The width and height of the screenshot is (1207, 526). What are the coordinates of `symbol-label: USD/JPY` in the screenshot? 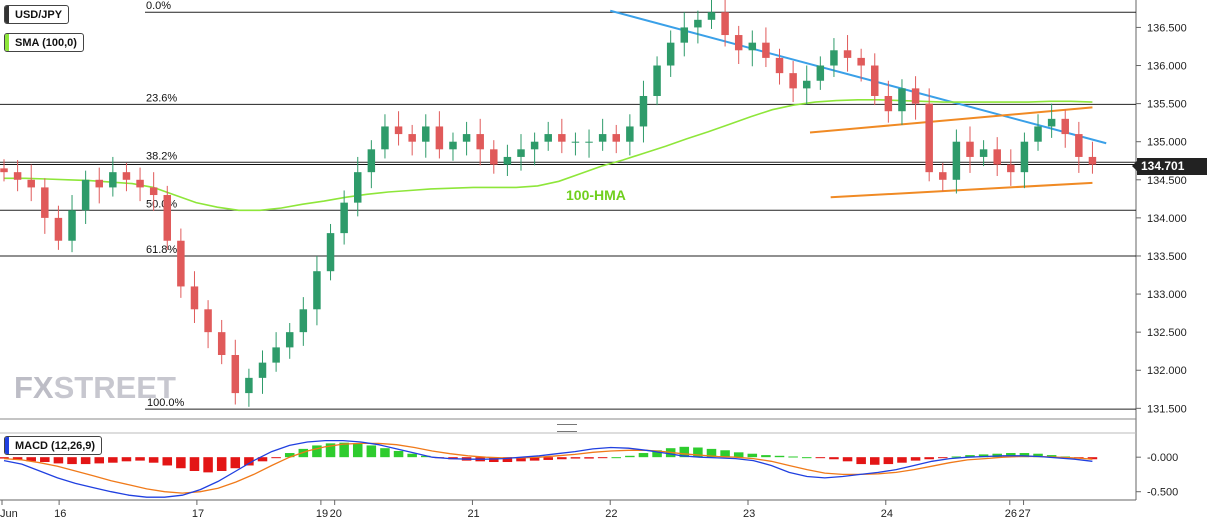 It's located at (39, 14).